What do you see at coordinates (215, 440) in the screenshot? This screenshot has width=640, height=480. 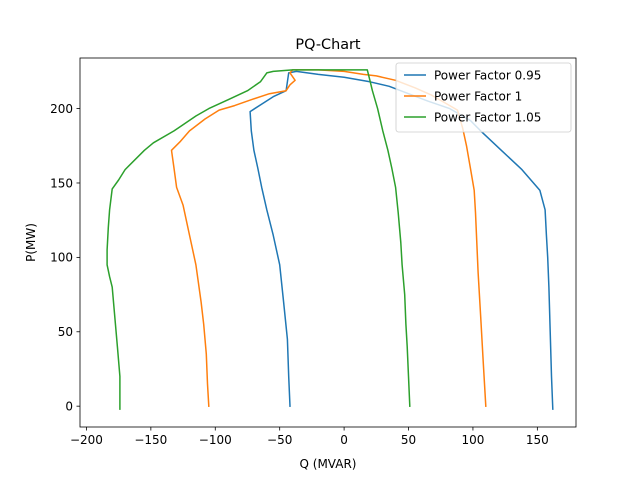 I see `x-tick-label: −100` at bounding box center [215, 440].